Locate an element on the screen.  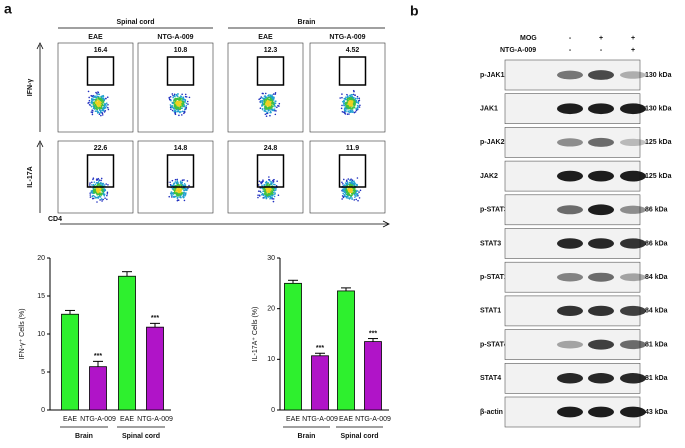
blot-label: JAK2 is located at coordinates (489, 176).